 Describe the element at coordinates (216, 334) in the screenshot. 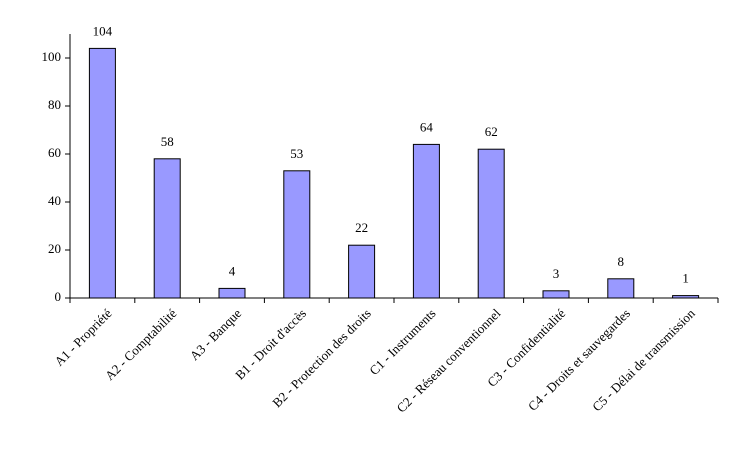

I see `x-tick-label: A3 - Banque` at that location.